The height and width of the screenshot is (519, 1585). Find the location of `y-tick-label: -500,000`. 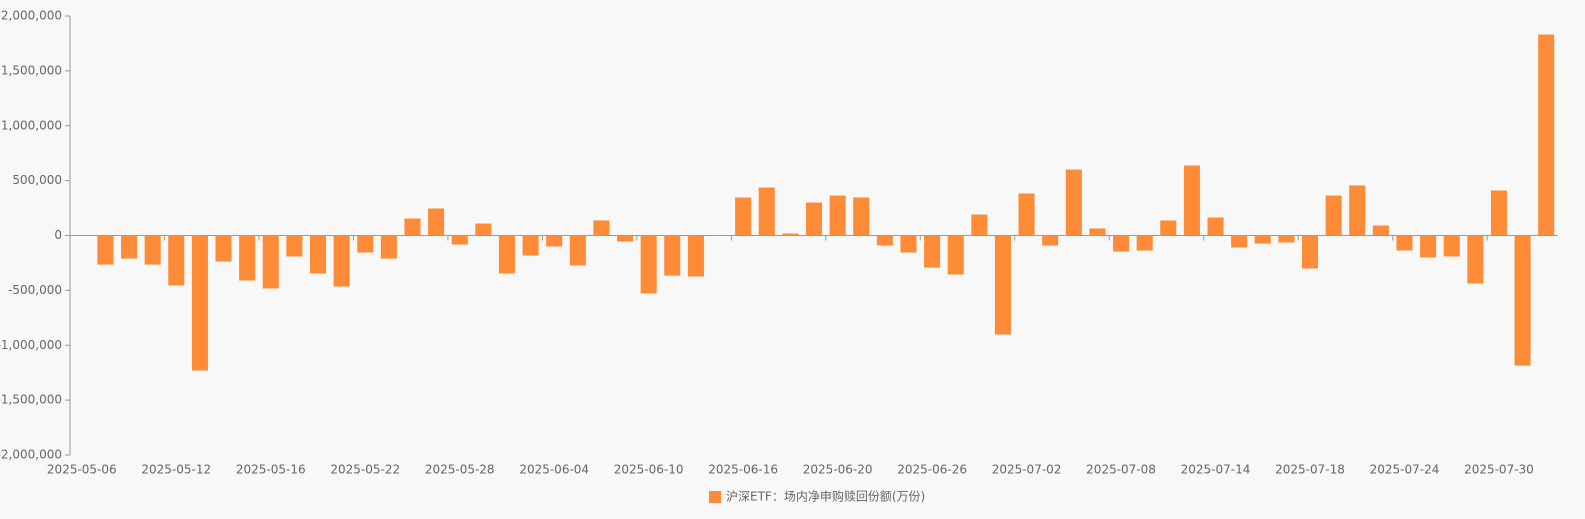

y-tick-label: -500,000 is located at coordinates (35, 290).